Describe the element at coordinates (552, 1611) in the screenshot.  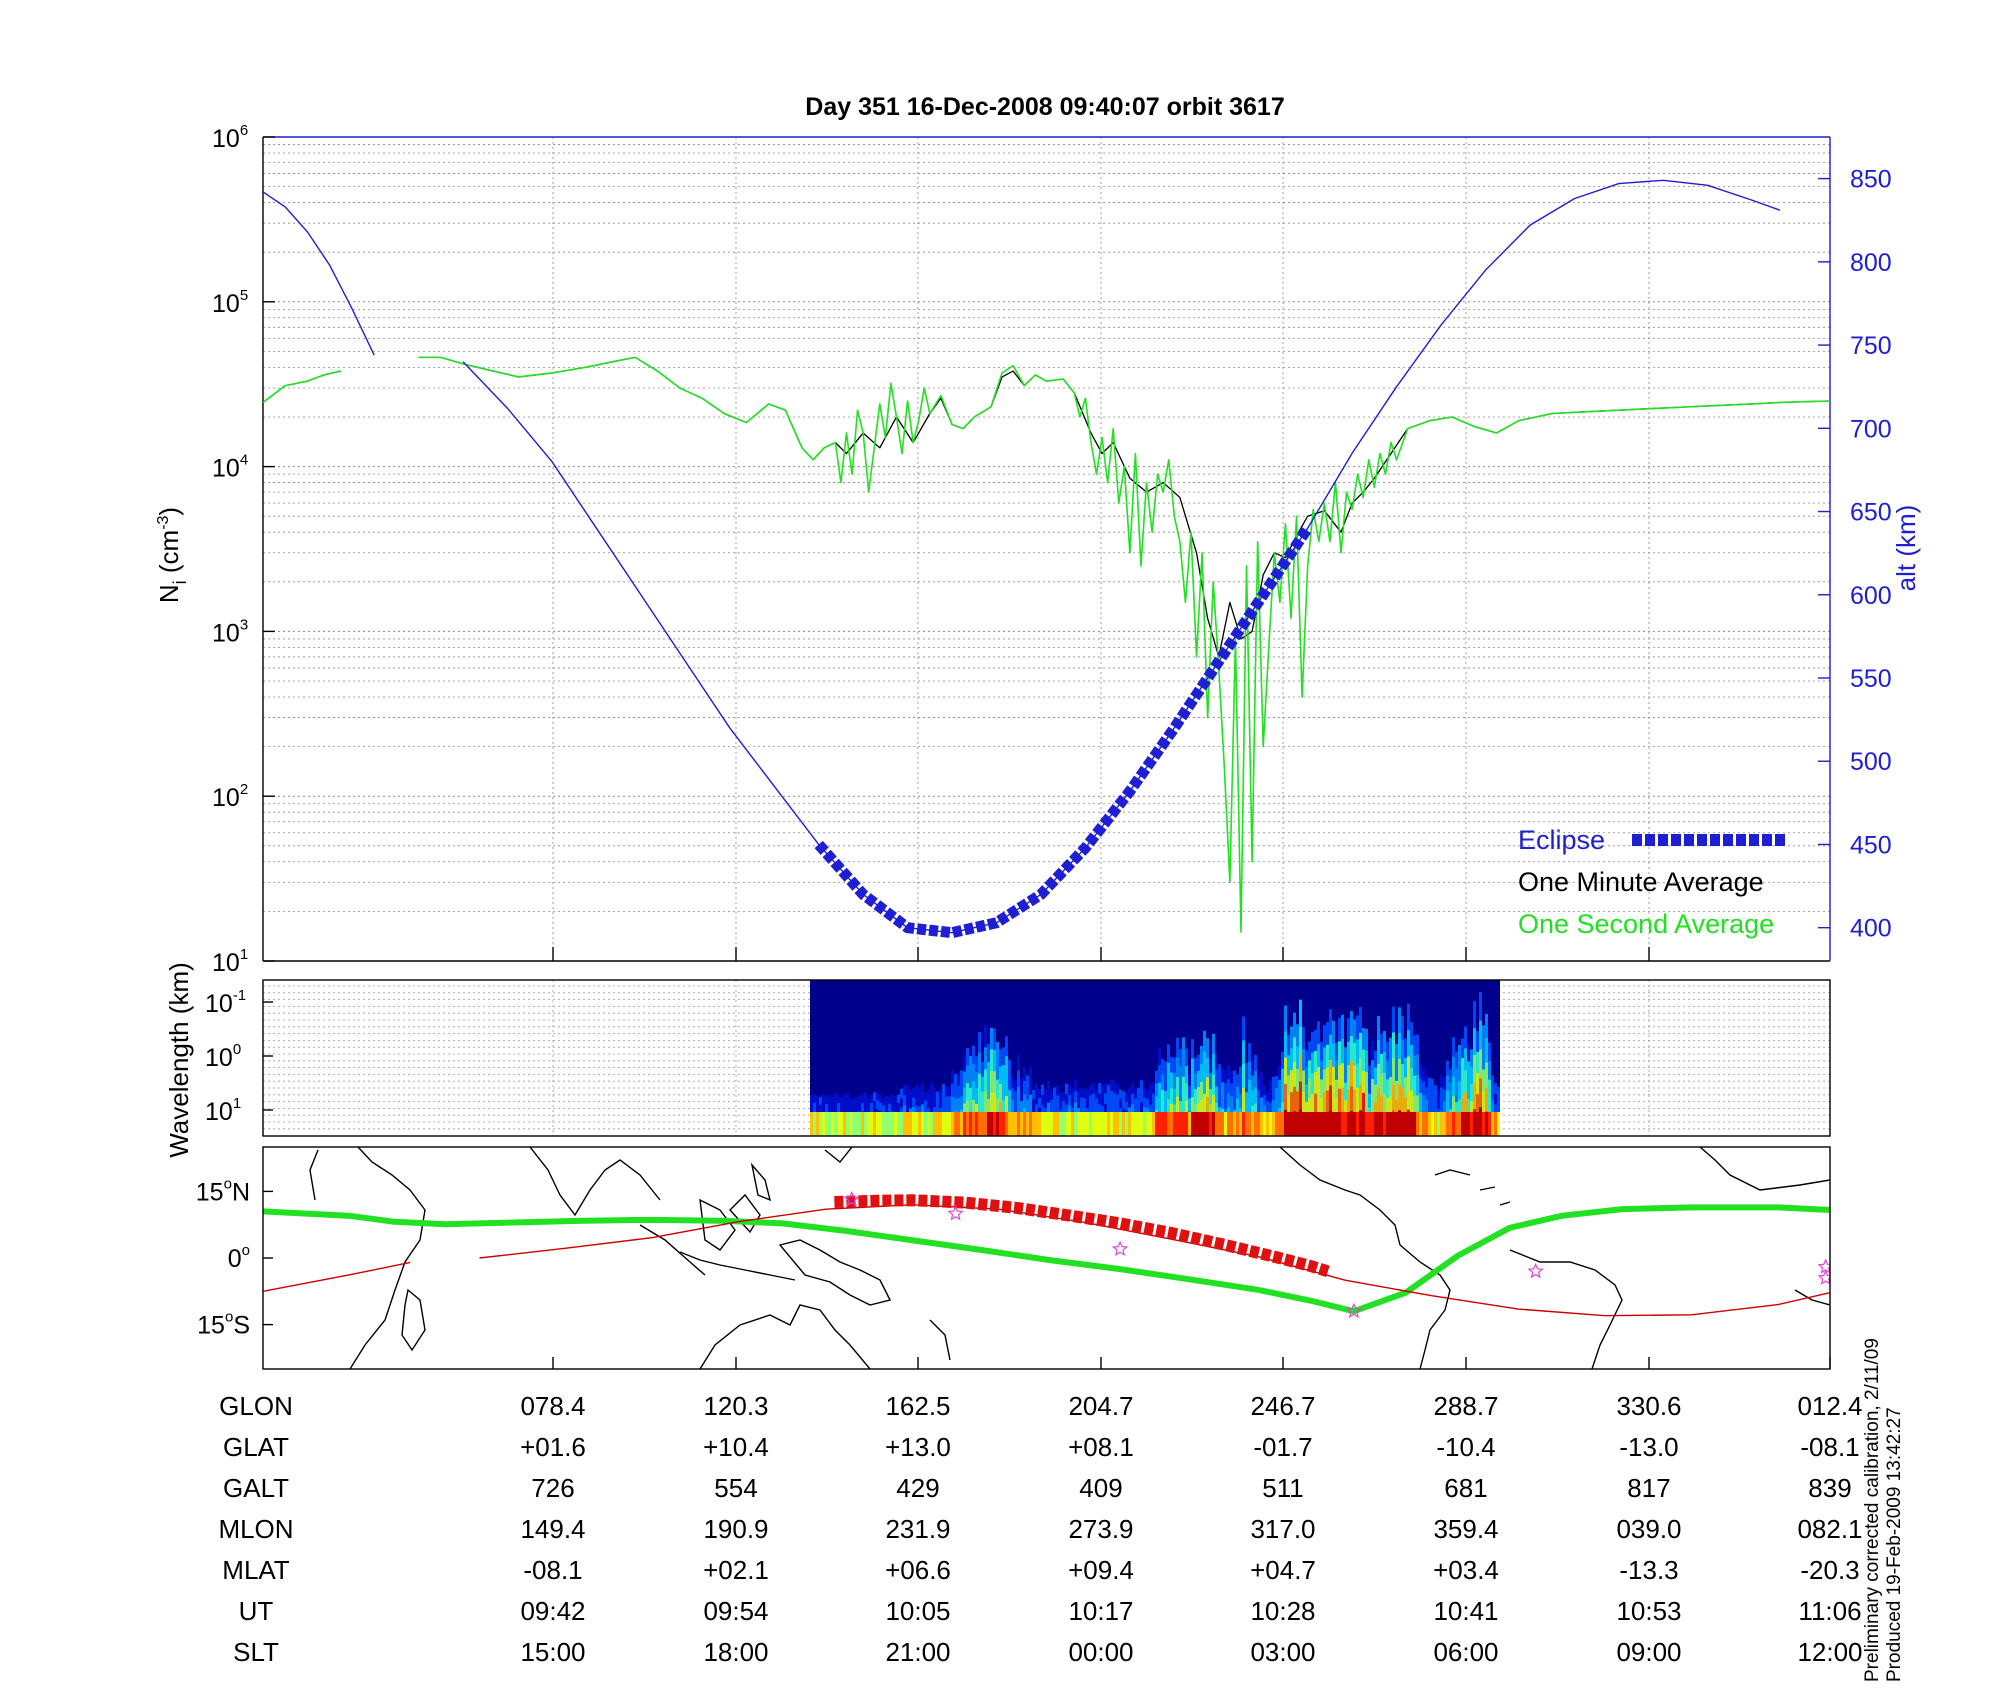
I see `table-cell: 09:42` at that location.